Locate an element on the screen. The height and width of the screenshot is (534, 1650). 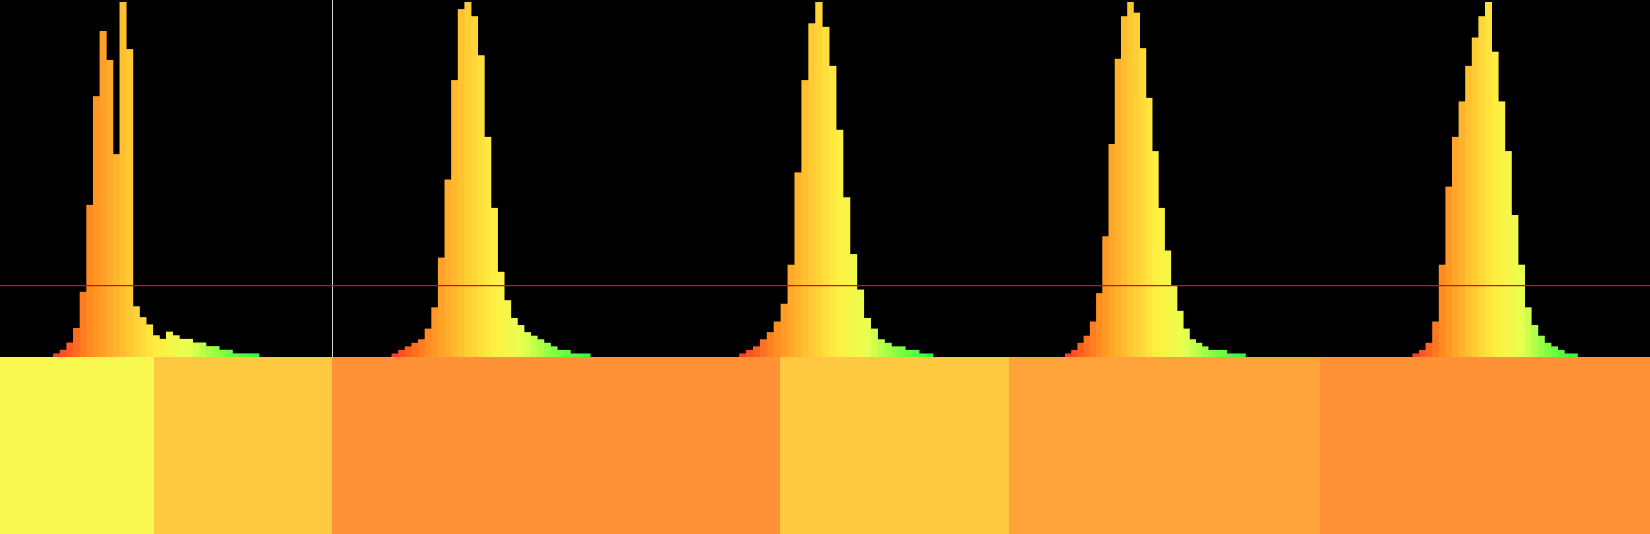
panel-4-histogram is located at coordinates (1155, 179).